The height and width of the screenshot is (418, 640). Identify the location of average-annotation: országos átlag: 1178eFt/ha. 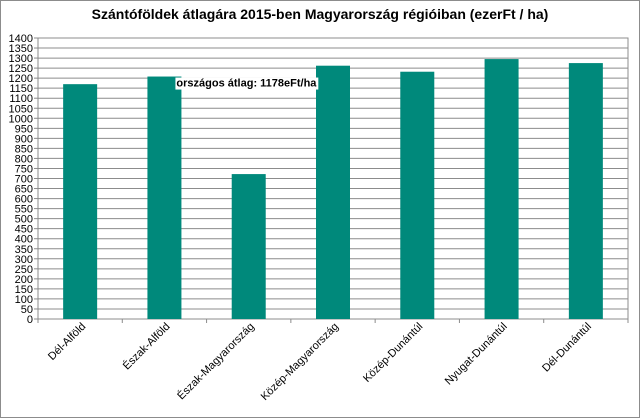
(246, 84).